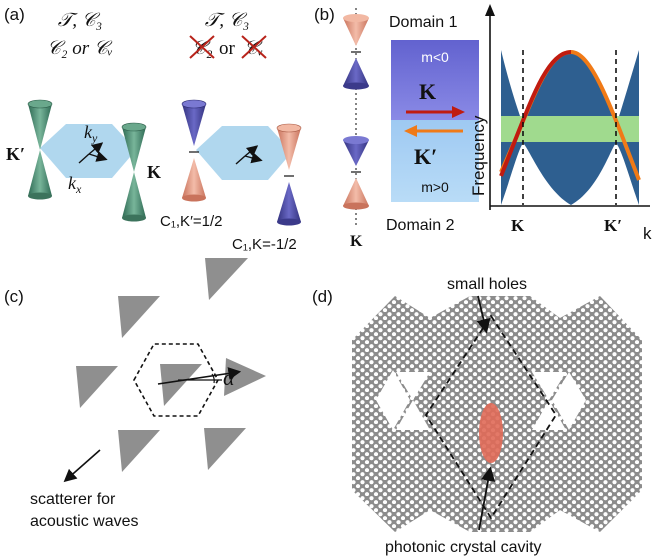  What do you see at coordinates (487, 498) in the screenshot?
I see `cavity-arrow-icon` at bounding box center [487, 498].